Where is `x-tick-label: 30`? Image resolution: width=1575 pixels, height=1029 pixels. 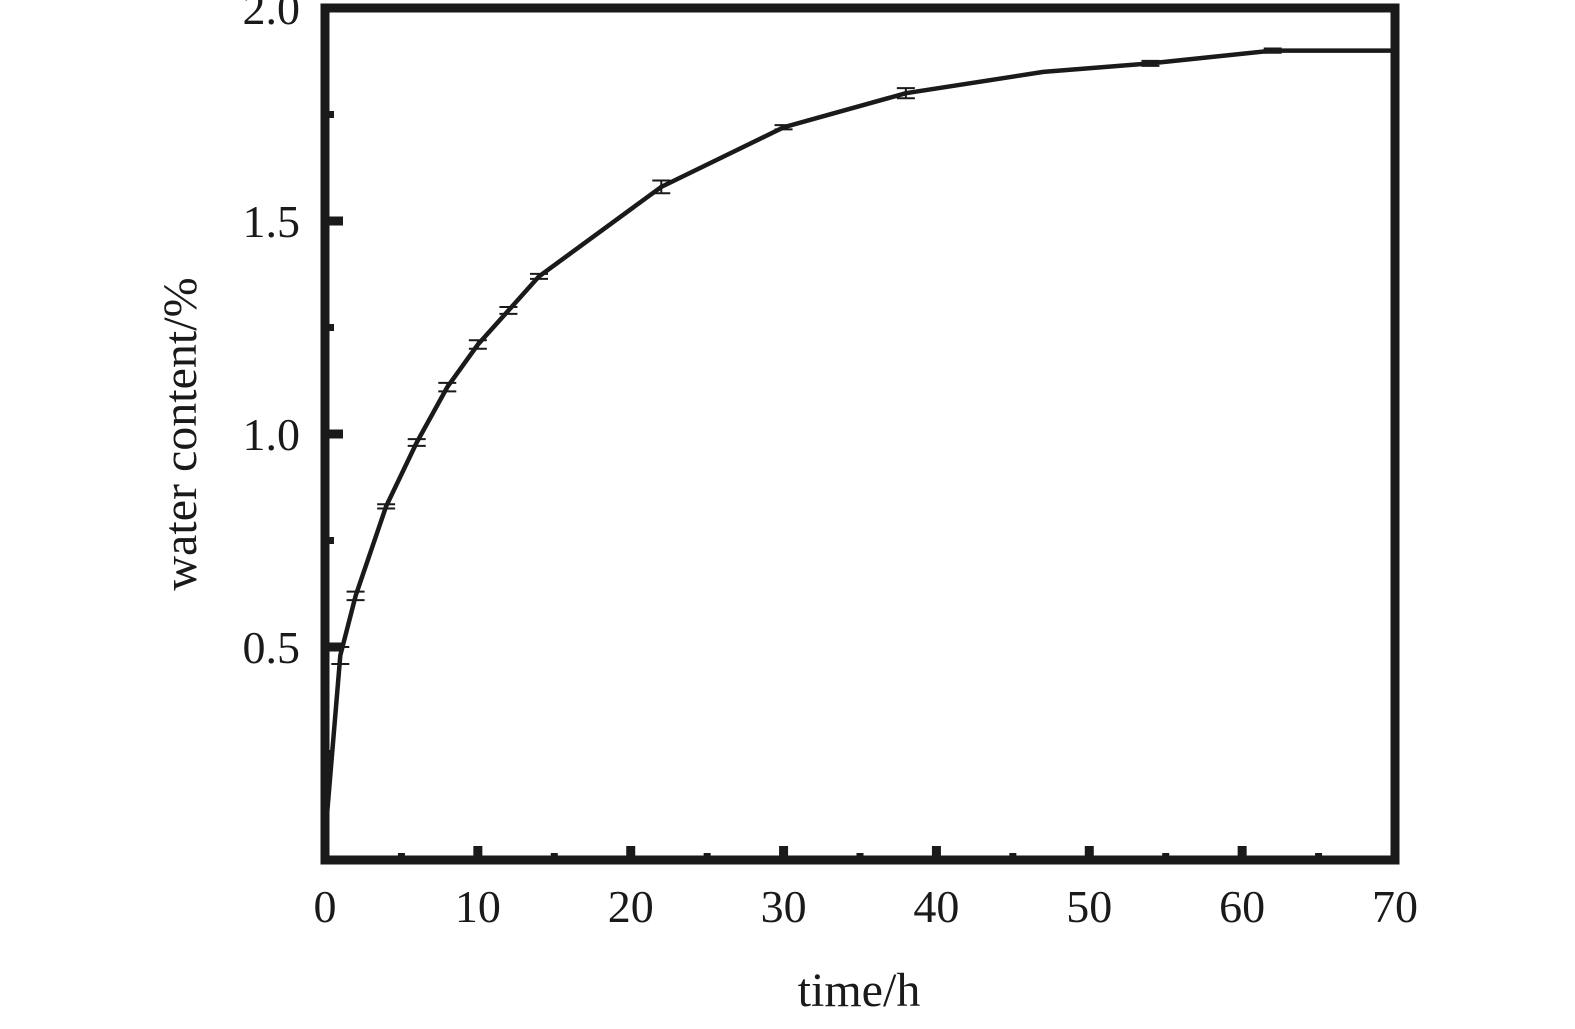
x-tick-label: 30 is located at coordinates (784, 906).